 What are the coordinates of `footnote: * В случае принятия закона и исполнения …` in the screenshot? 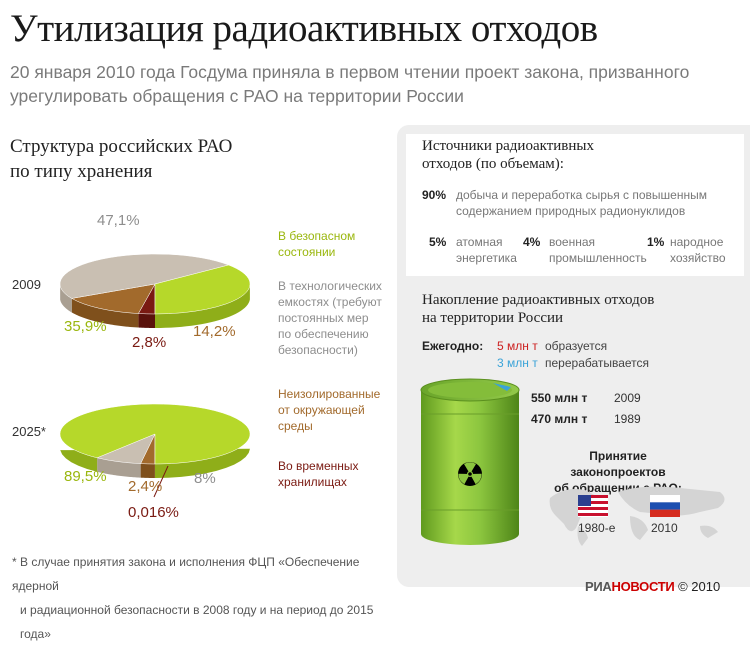 It's located at (207, 598).